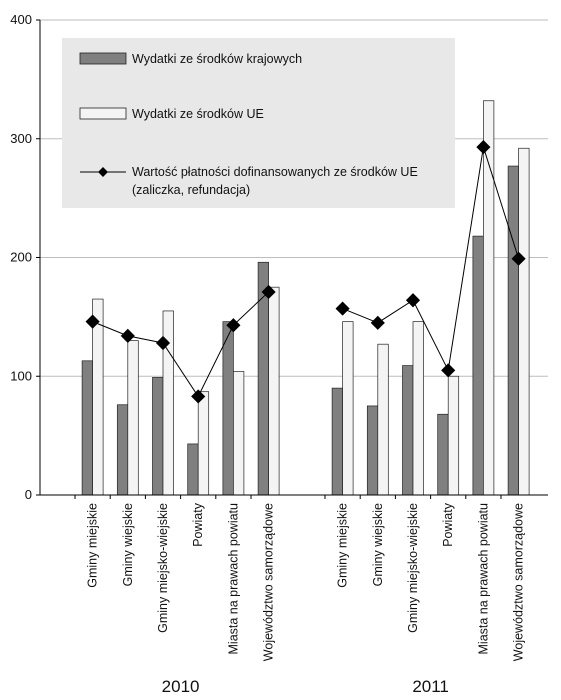 The height and width of the screenshot is (700, 561). I want to click on legend-swatch-marker, so click(103, 172).